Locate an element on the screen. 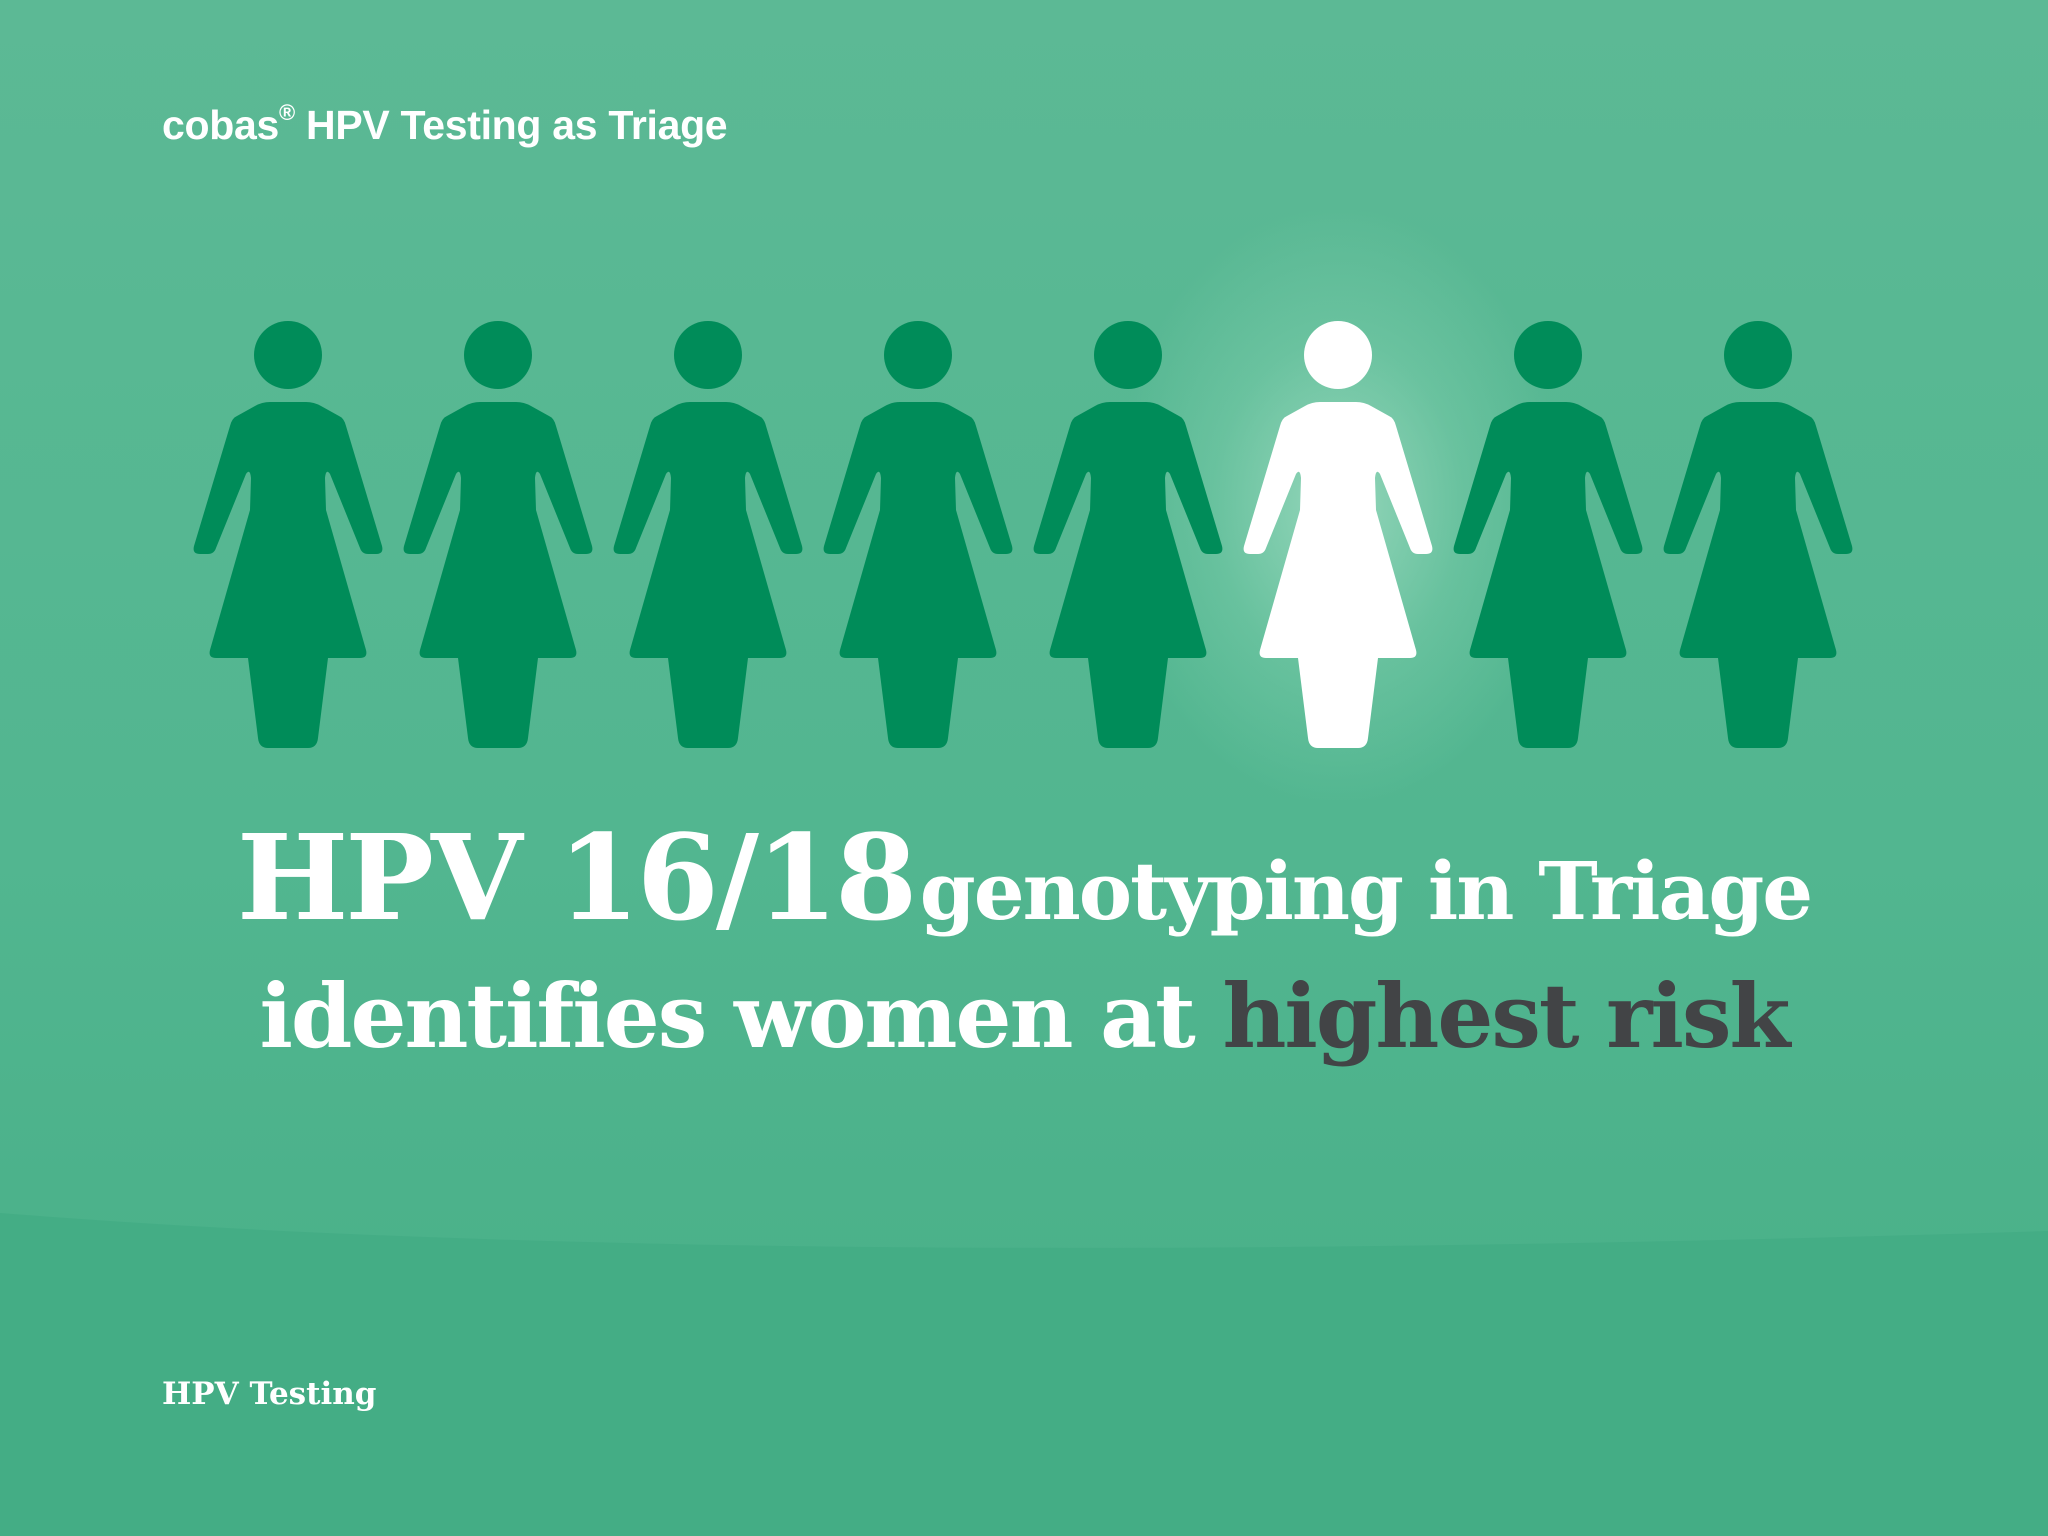  headline-line-1: HPV 16/18 genotyping in Triage is located at coordinates (1024, 877).